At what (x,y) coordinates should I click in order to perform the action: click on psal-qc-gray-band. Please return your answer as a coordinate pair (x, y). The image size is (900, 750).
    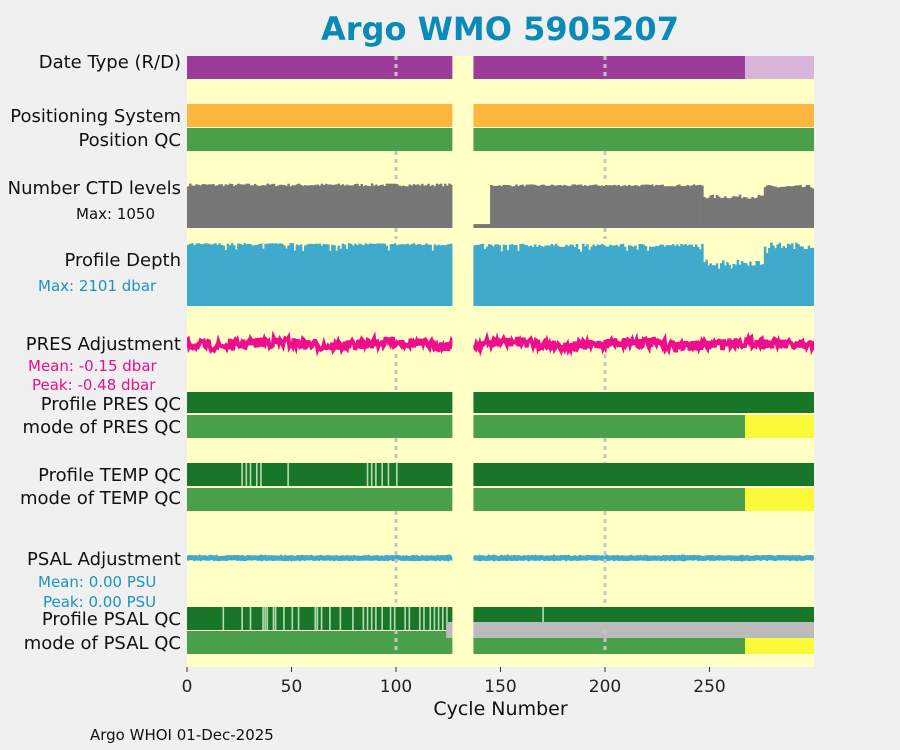
    Looking at the image, I should click on (449, 630).